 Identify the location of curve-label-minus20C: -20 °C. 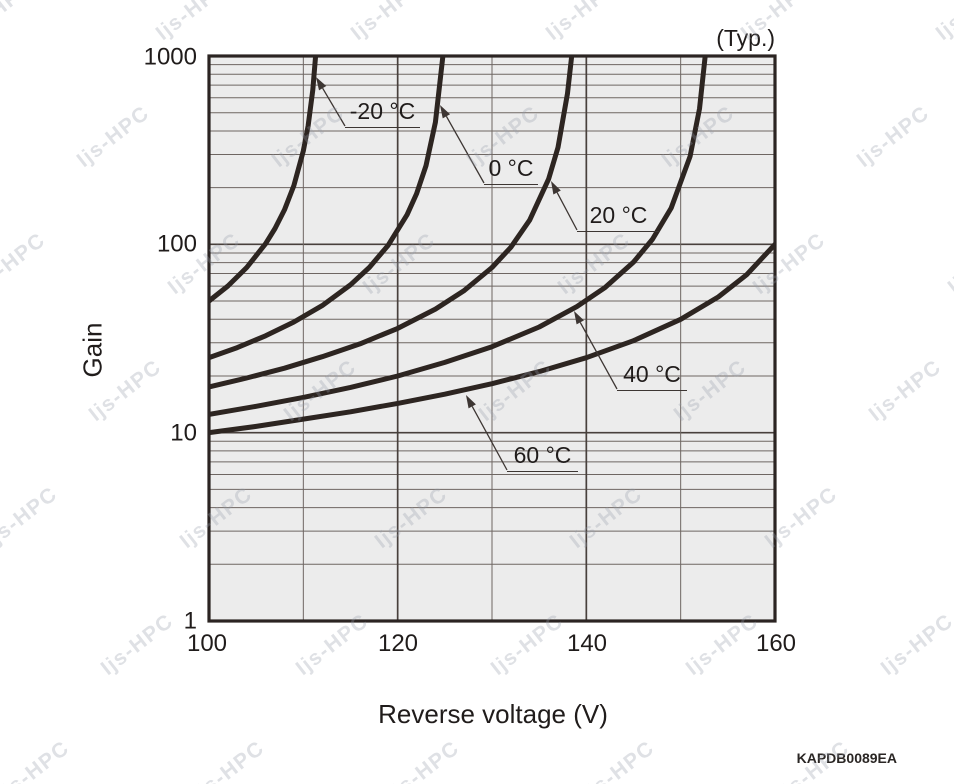
(382, 114).